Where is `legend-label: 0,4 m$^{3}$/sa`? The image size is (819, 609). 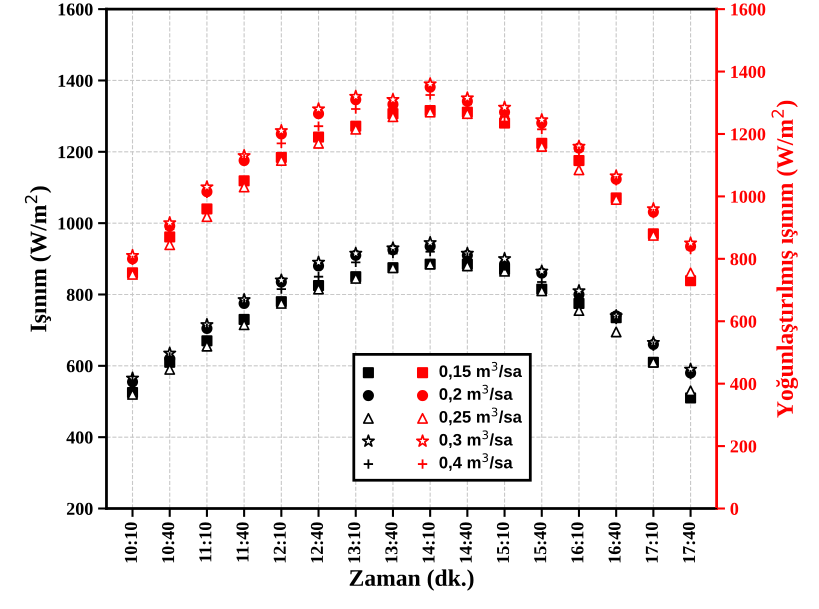 legend-label: 0,4 m$^{3}$/sa is located at coordinates (476, 462).